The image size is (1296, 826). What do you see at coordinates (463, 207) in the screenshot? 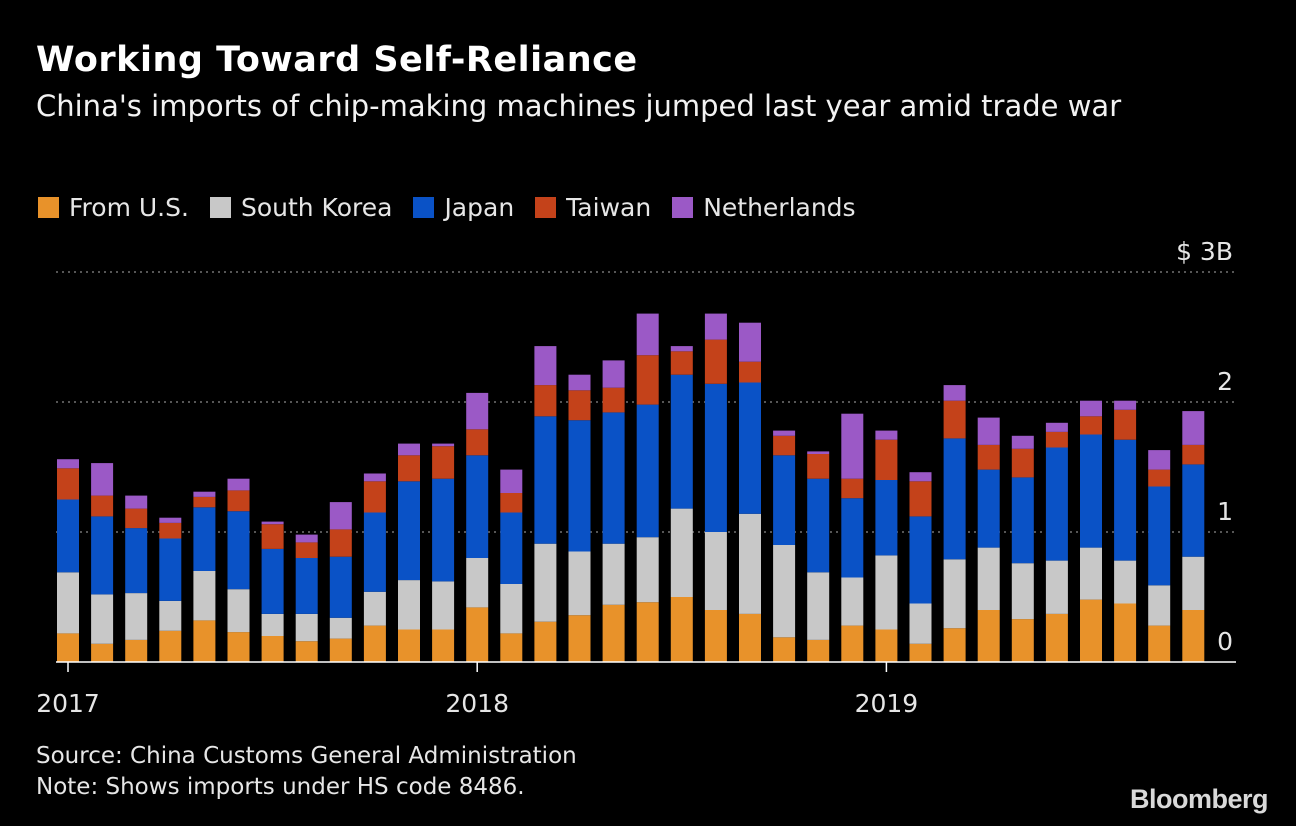
I see `legend-item-japan: Japan` at bounding box center [463, 207].